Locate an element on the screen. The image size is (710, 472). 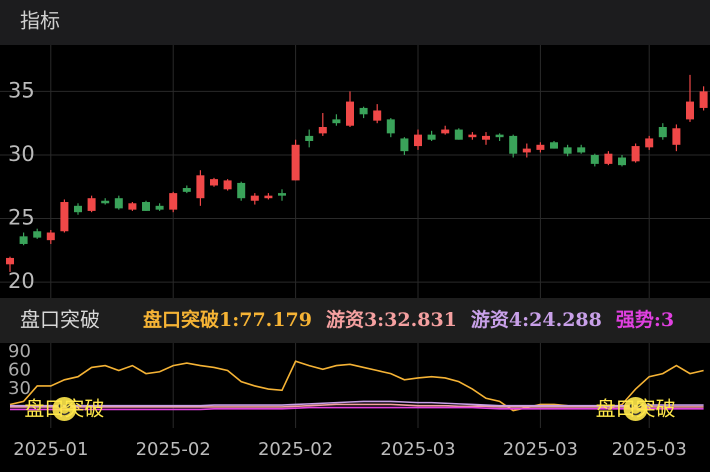
legend-entry: 盘口突破1:77.179 is located at coordinates (227, 319).